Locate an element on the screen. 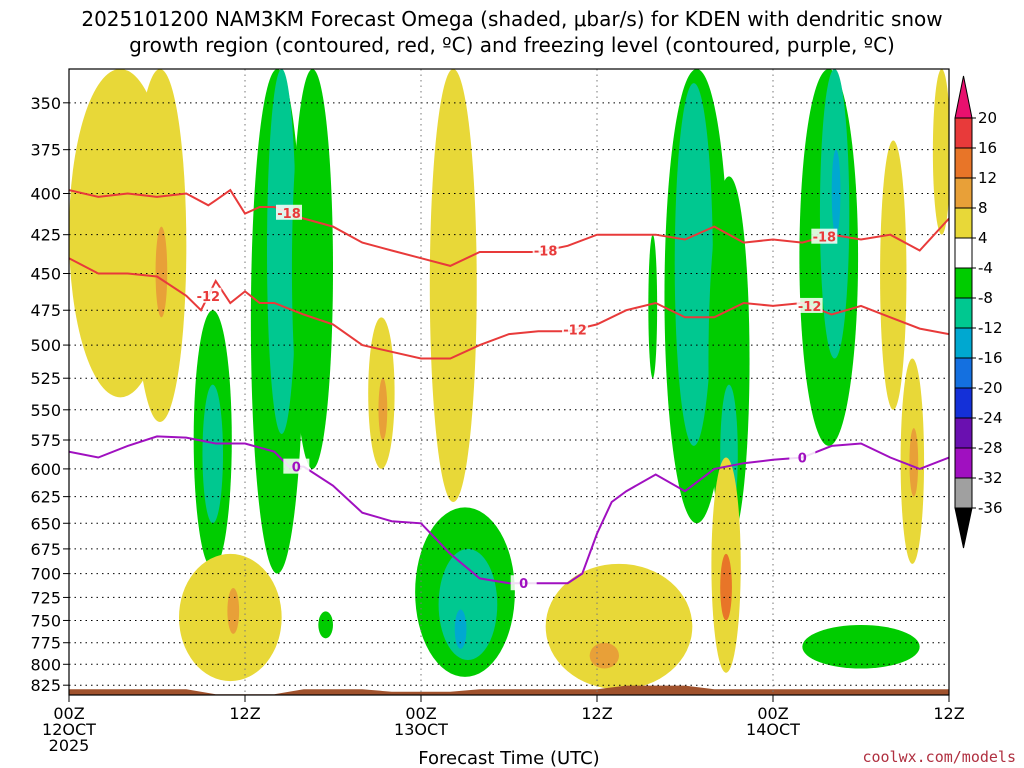 This screenshot has width=1024, height=768. colorbar: 20 16 12 8 4 -4 -8 -12 -16 -20 -24 -28 -32 -36 is located at coordinates (978, 312).